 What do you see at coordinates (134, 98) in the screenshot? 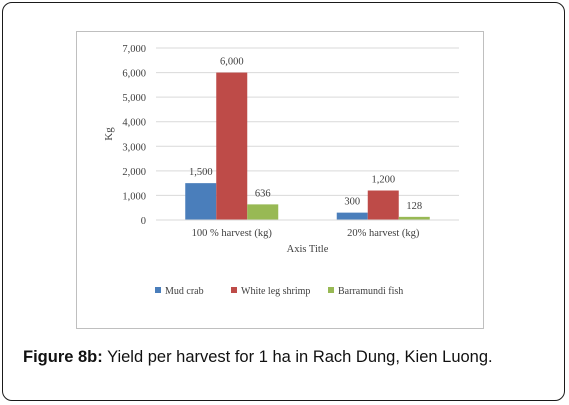
I see `y-tick-label: 5,000` at bounding box center [134, 98].